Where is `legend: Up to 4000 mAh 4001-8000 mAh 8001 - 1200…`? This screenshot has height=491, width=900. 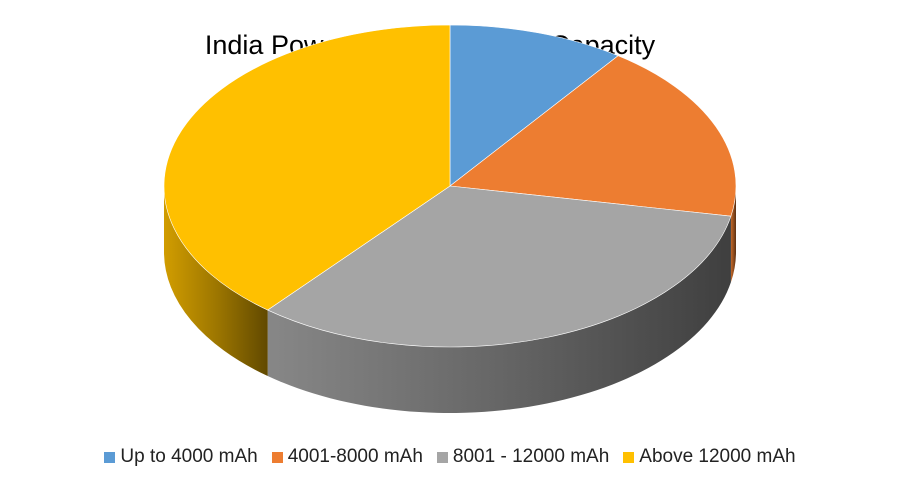 legend: Up to 4000 mAh 4001-8000 mAh 8001 - 1200… is located at coordinates (450, 457).